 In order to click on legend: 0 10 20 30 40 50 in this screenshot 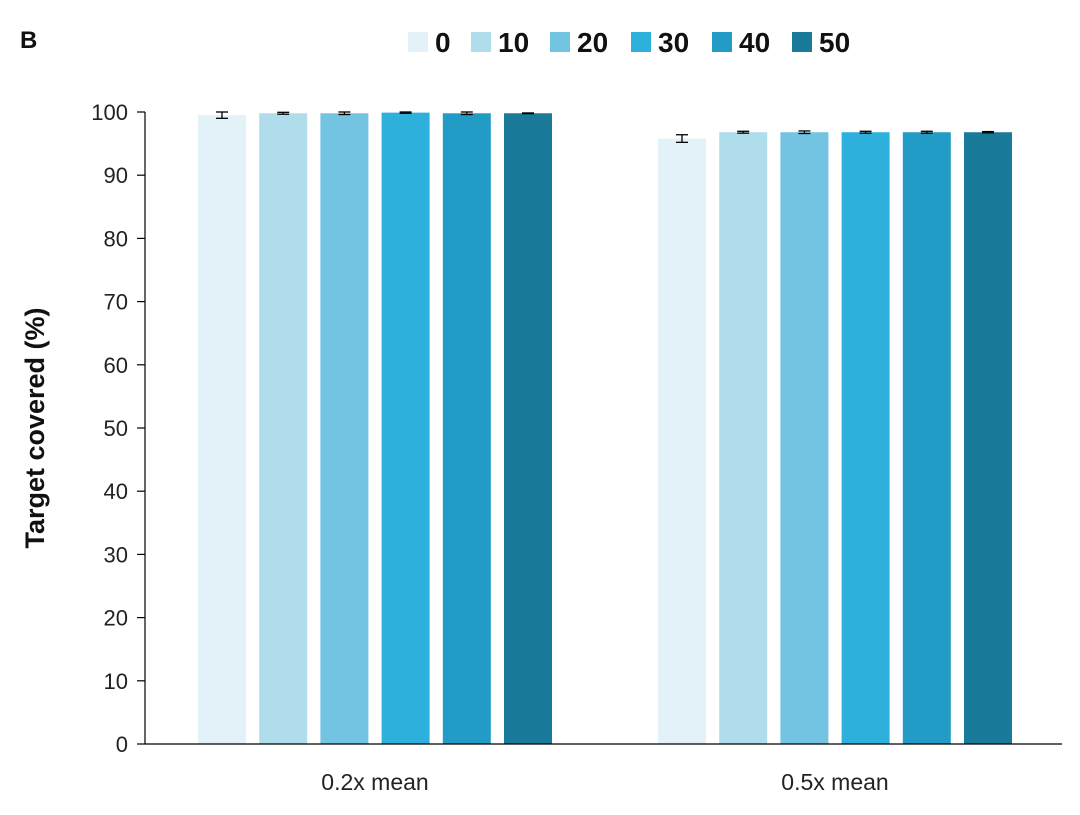, I will do `click(629, 42)`.